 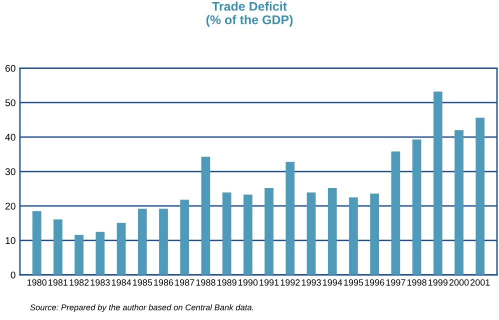 I want to click on y-tick-label: 20, so click(x=10, y=206).